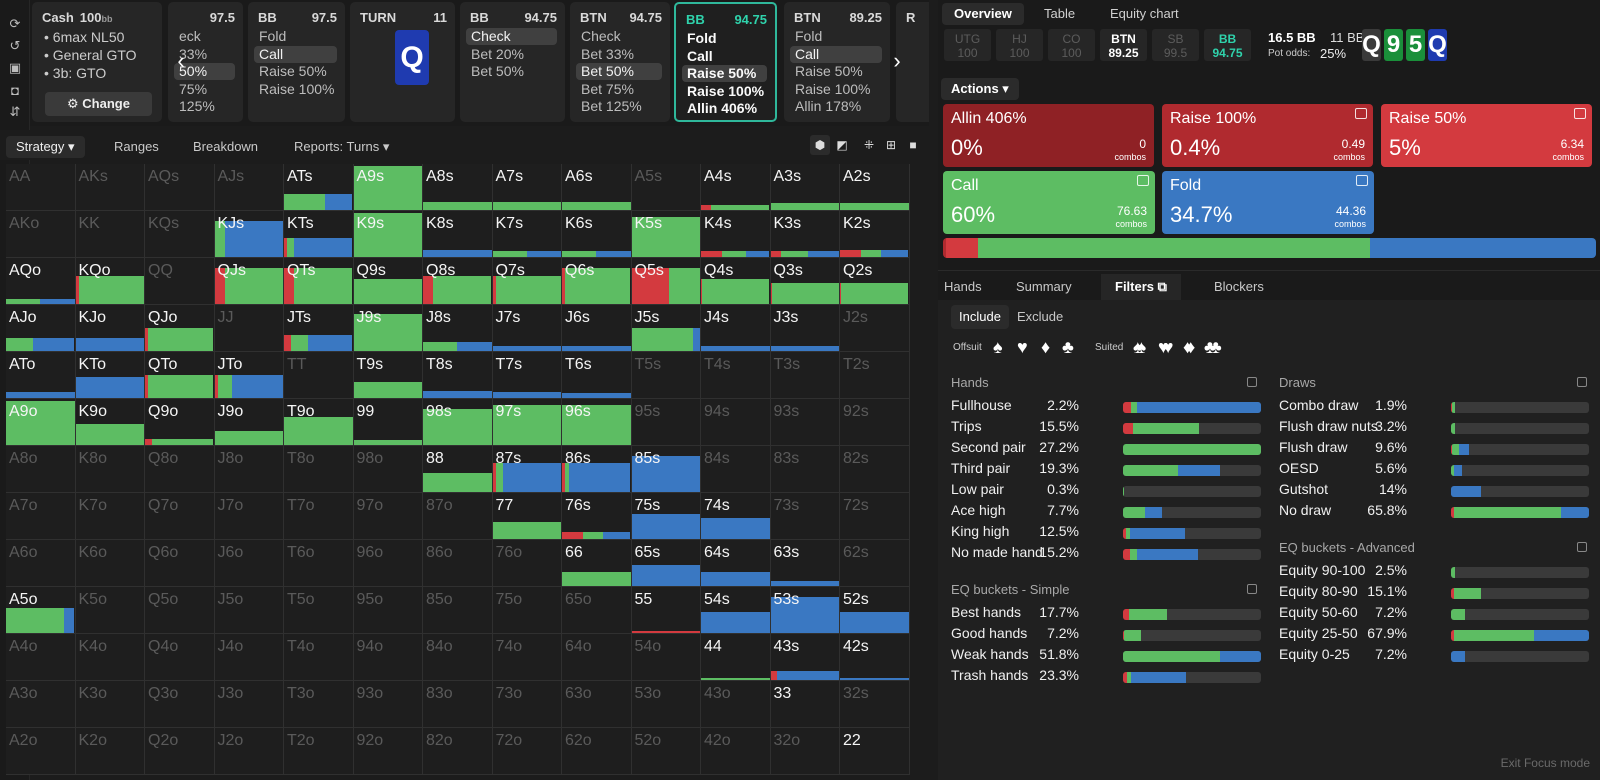 This screenshot has width=1600, height=780. What do you see at coordinates (980, 89) in the screenshot?
I see `actions-dropdown: Actions ▾` at bounding box center [980, 89].